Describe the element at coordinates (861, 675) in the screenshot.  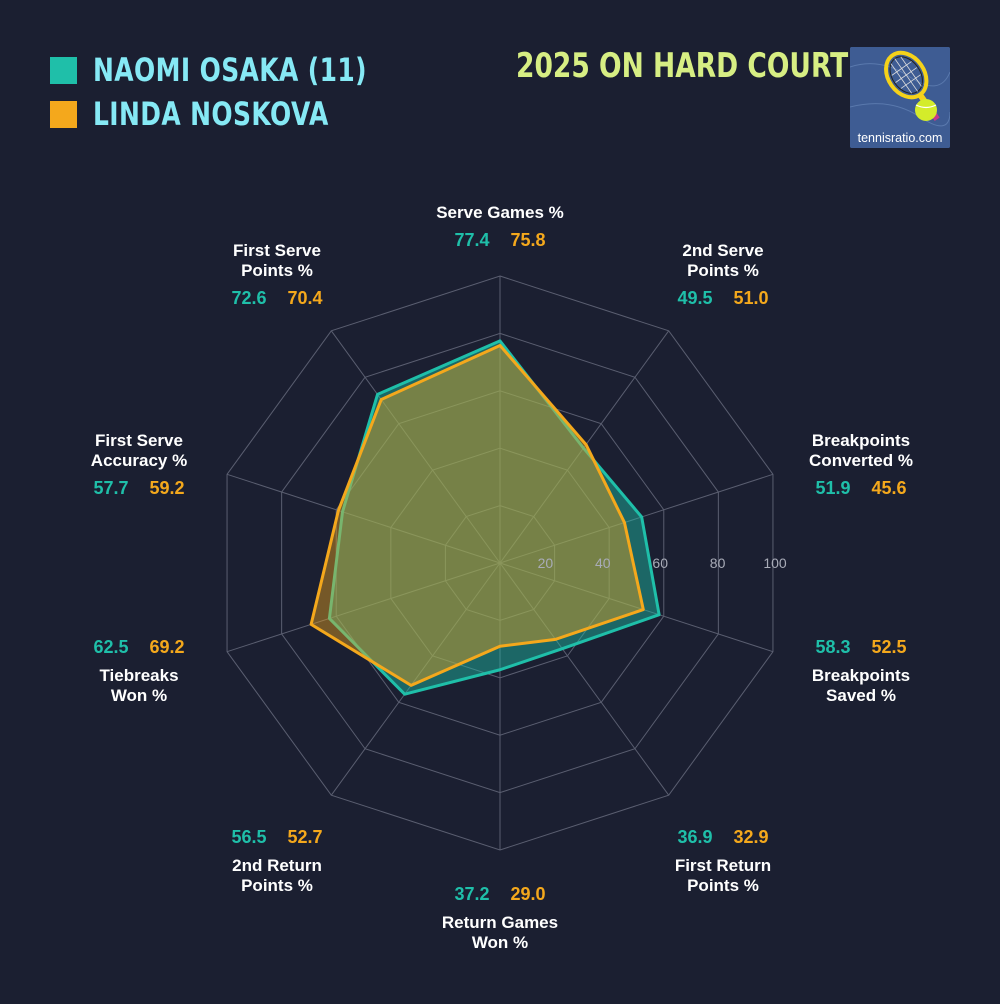
I see `axis-label-3-line-0: Breakpoints` at that location.